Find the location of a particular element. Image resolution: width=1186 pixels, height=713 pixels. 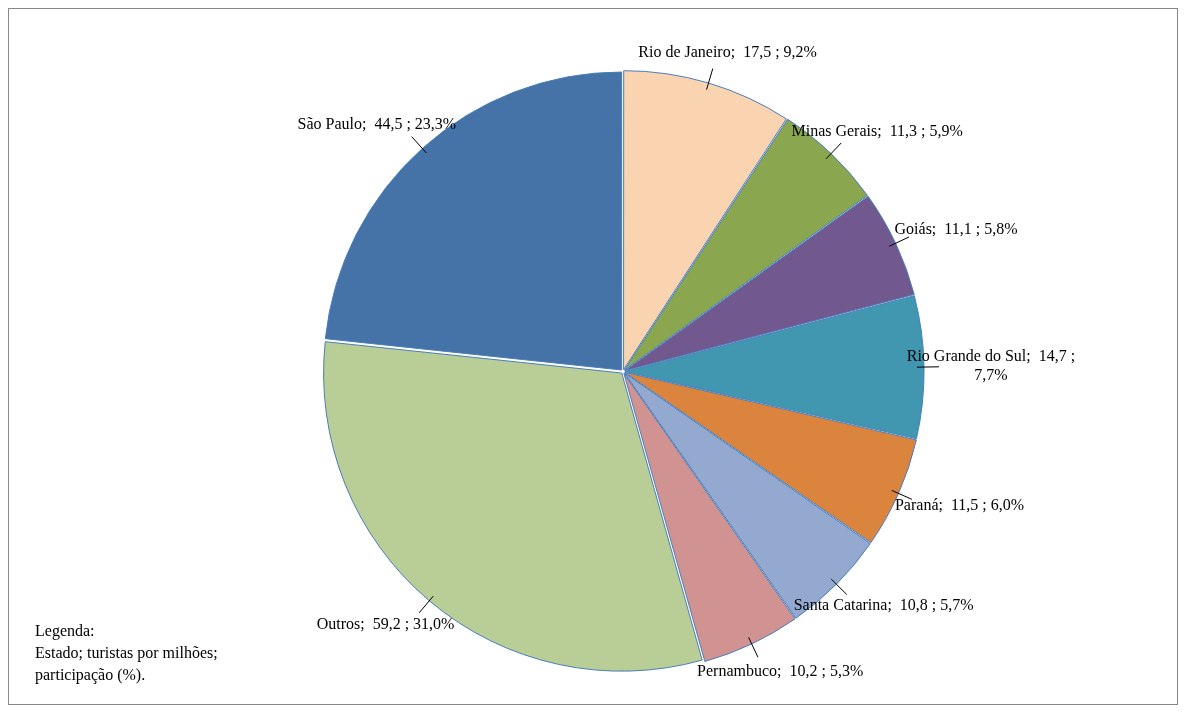

text: Legenda: Estado; turistas por milhões; participação (%). is located at coordinates (126, 653).